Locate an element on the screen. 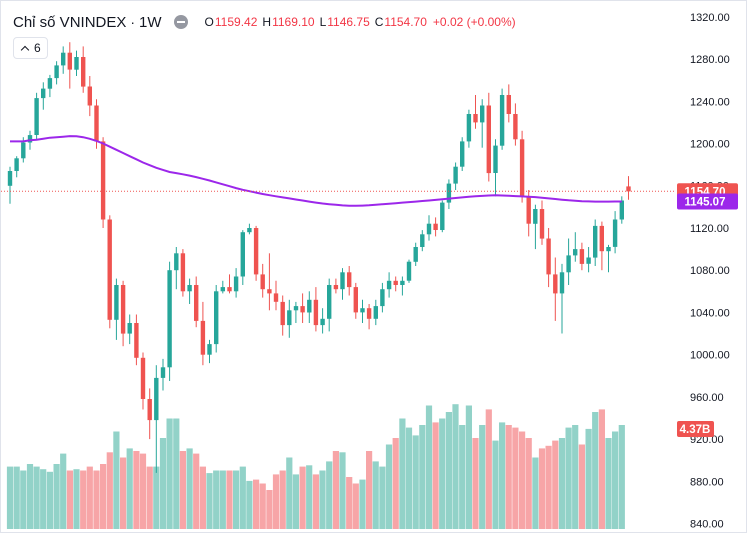  indicators-toggle-button: 6 is located at coordinates (30, 48).